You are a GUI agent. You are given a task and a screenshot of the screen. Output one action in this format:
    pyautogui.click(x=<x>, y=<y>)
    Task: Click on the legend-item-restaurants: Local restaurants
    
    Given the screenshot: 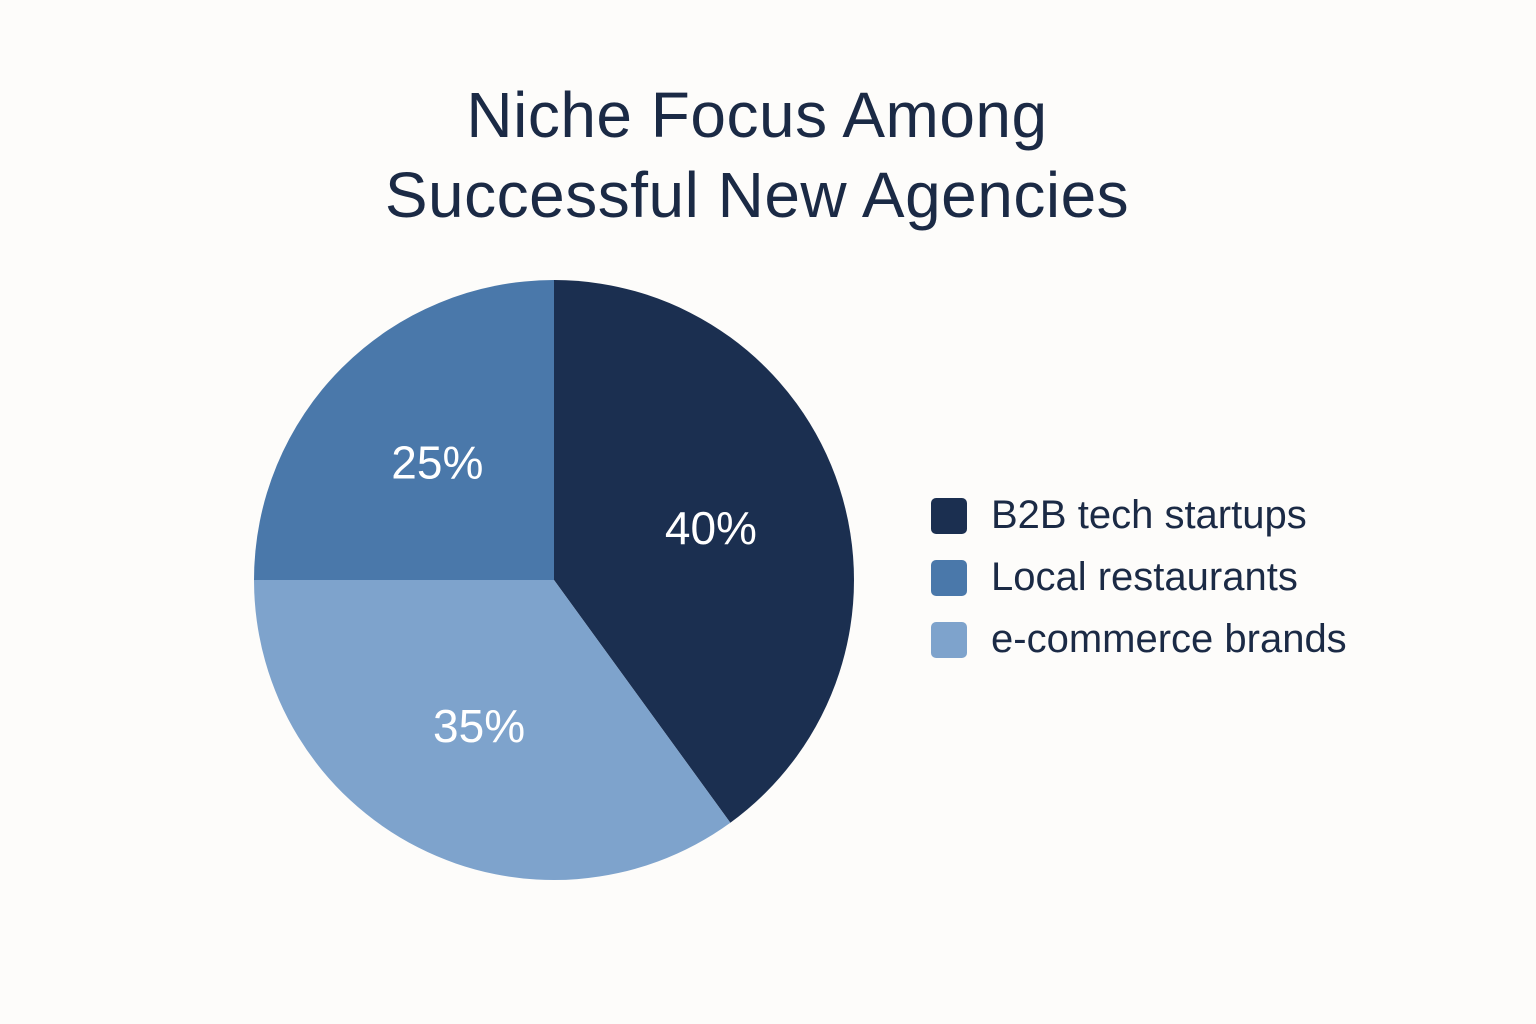 What is the action you would take?
    pyautogui.click(x=1139, y=577)
    